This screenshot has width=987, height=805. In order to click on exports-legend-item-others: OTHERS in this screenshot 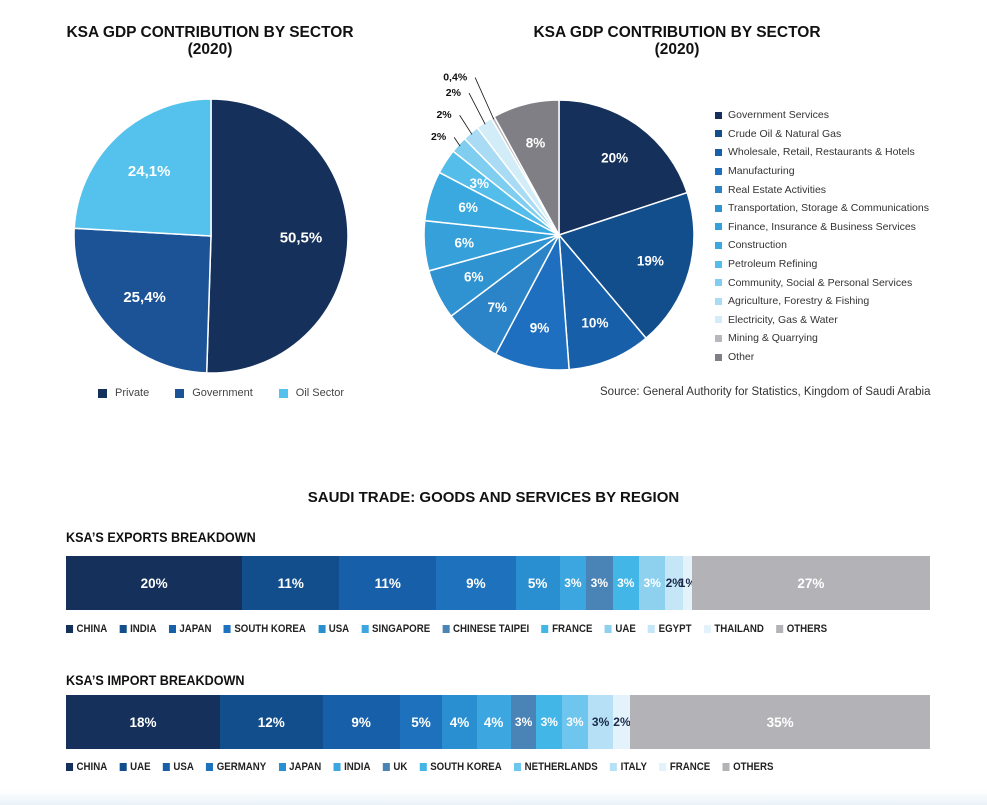, I will do `click(801, 629)`.